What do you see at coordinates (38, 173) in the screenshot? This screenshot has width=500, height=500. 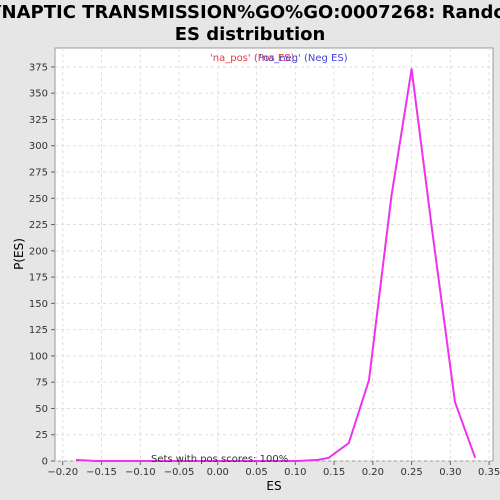 I see `y-tick-label: 275` at bounding box center [38, 173].